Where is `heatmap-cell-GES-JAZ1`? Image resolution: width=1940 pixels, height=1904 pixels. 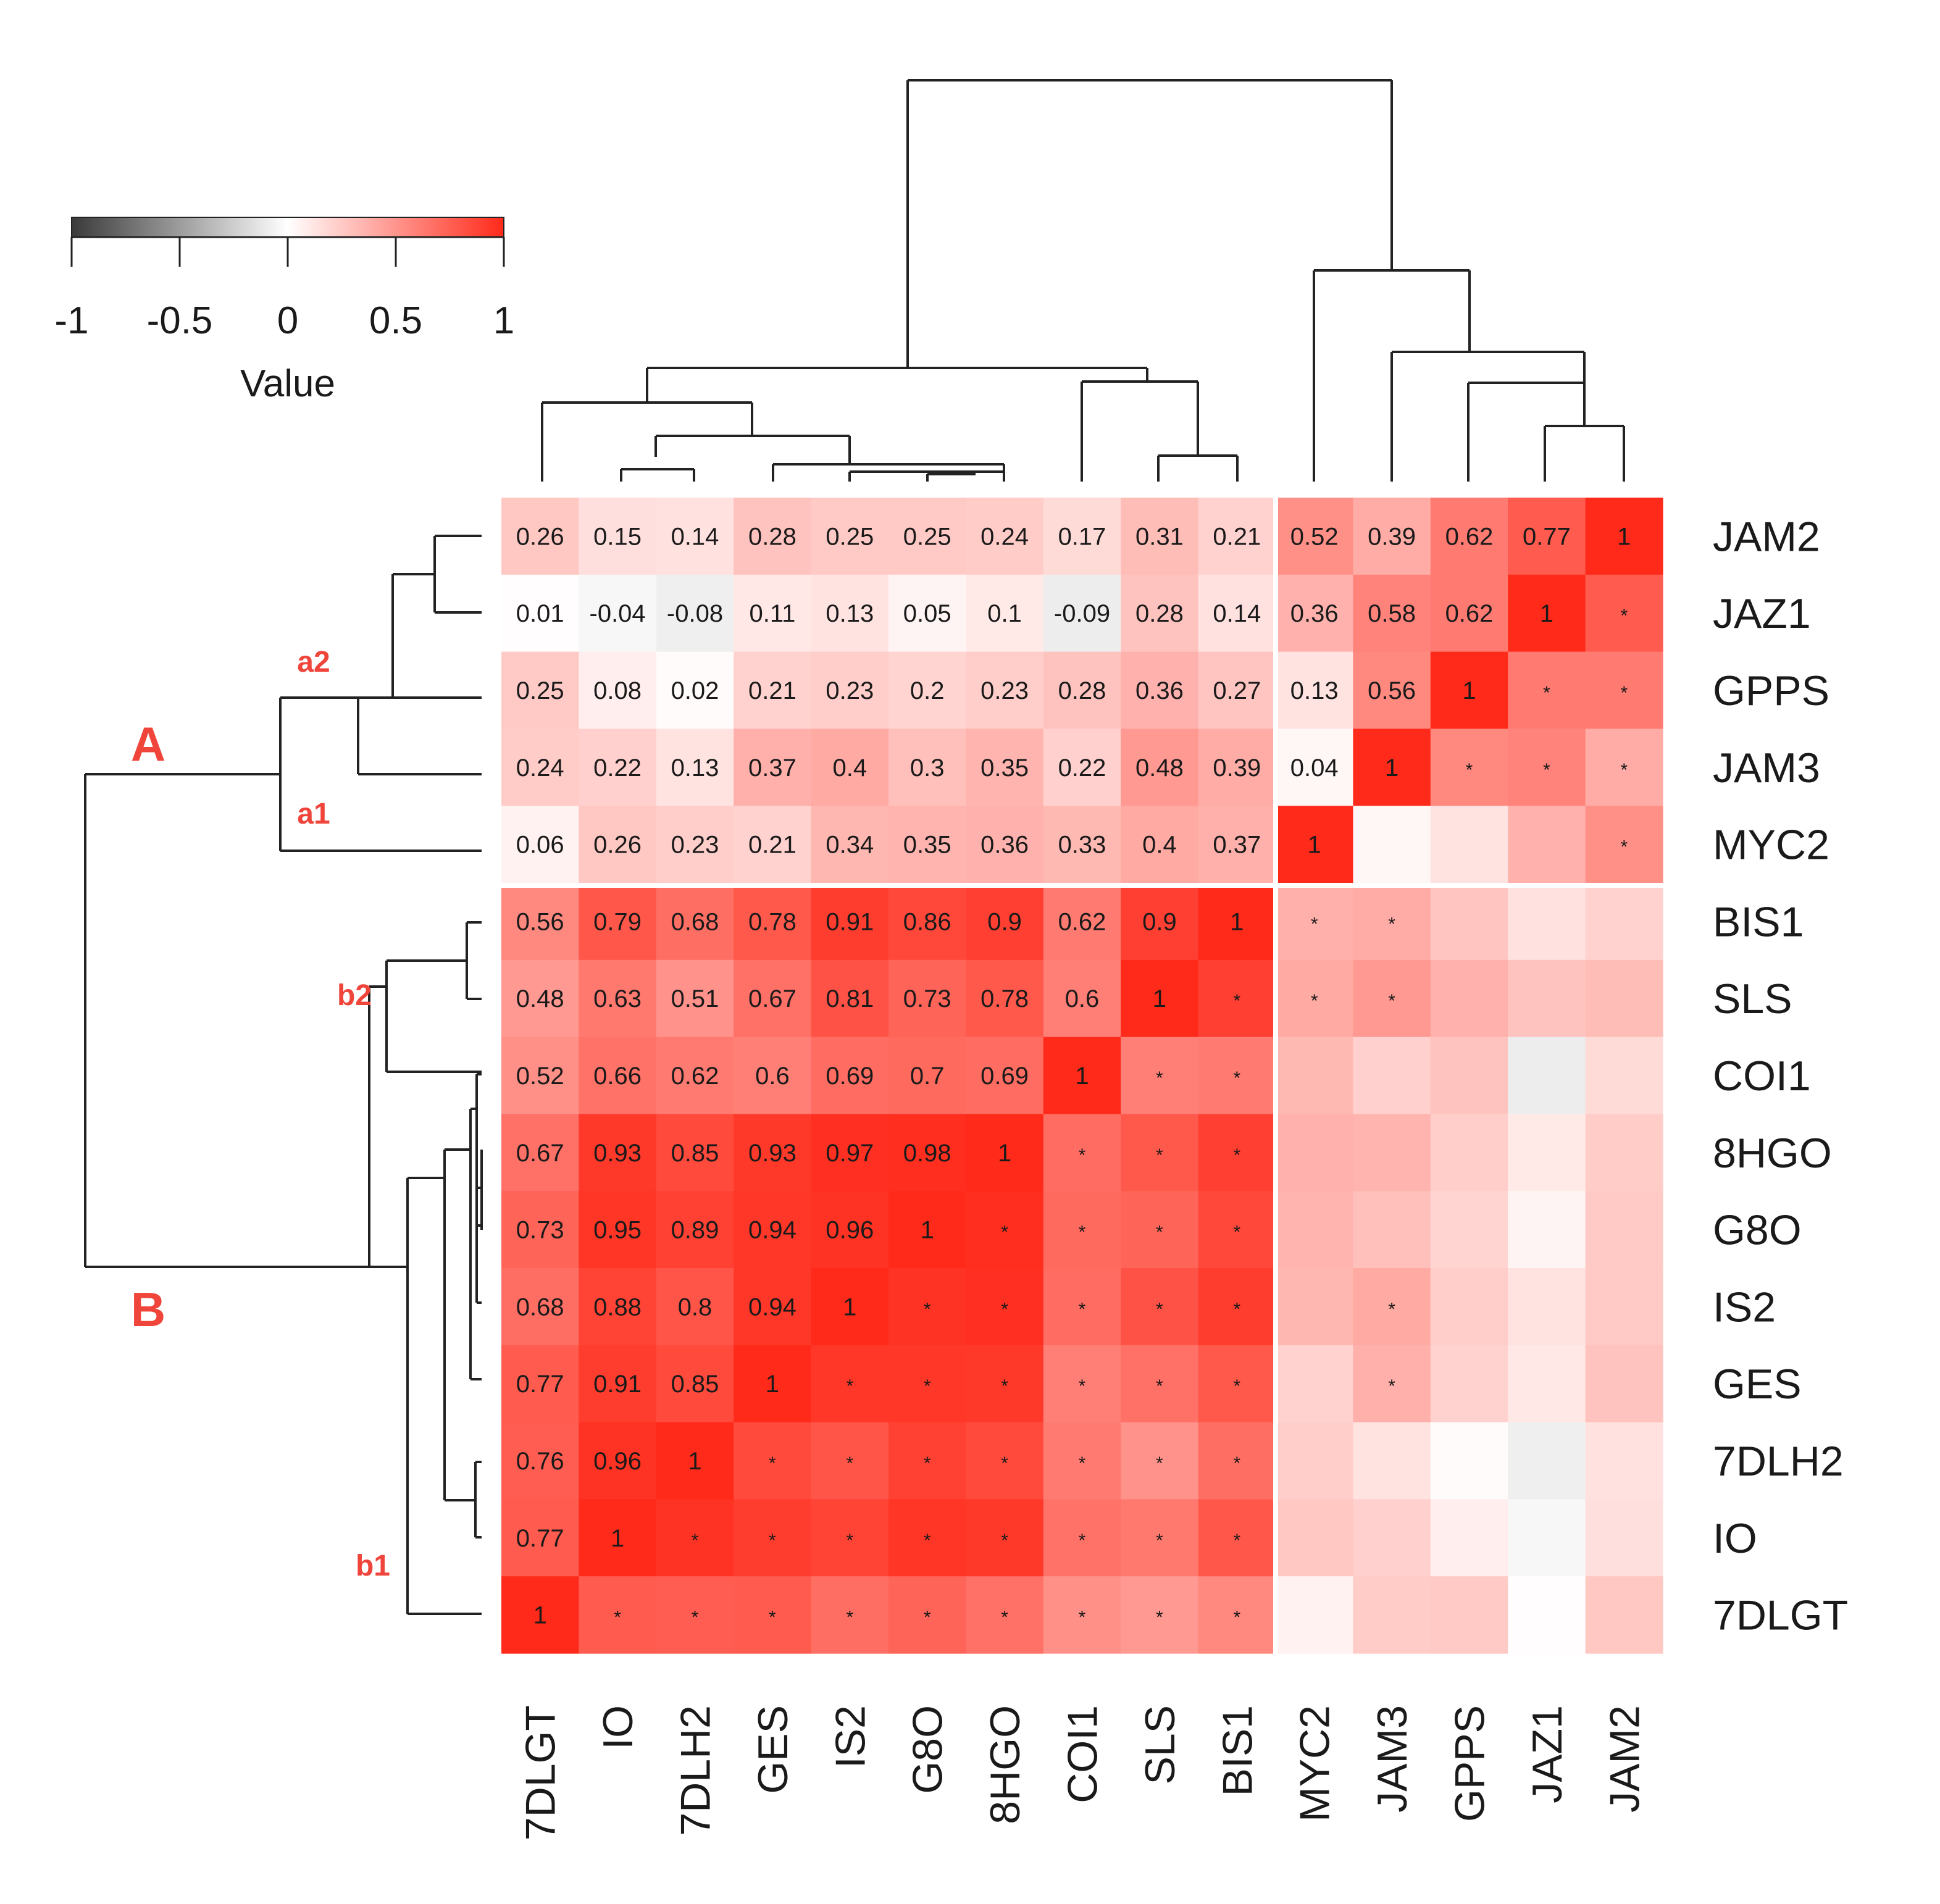
heatmap-cell-GES-JAZ1 is located at coordinates (1547, 1384).